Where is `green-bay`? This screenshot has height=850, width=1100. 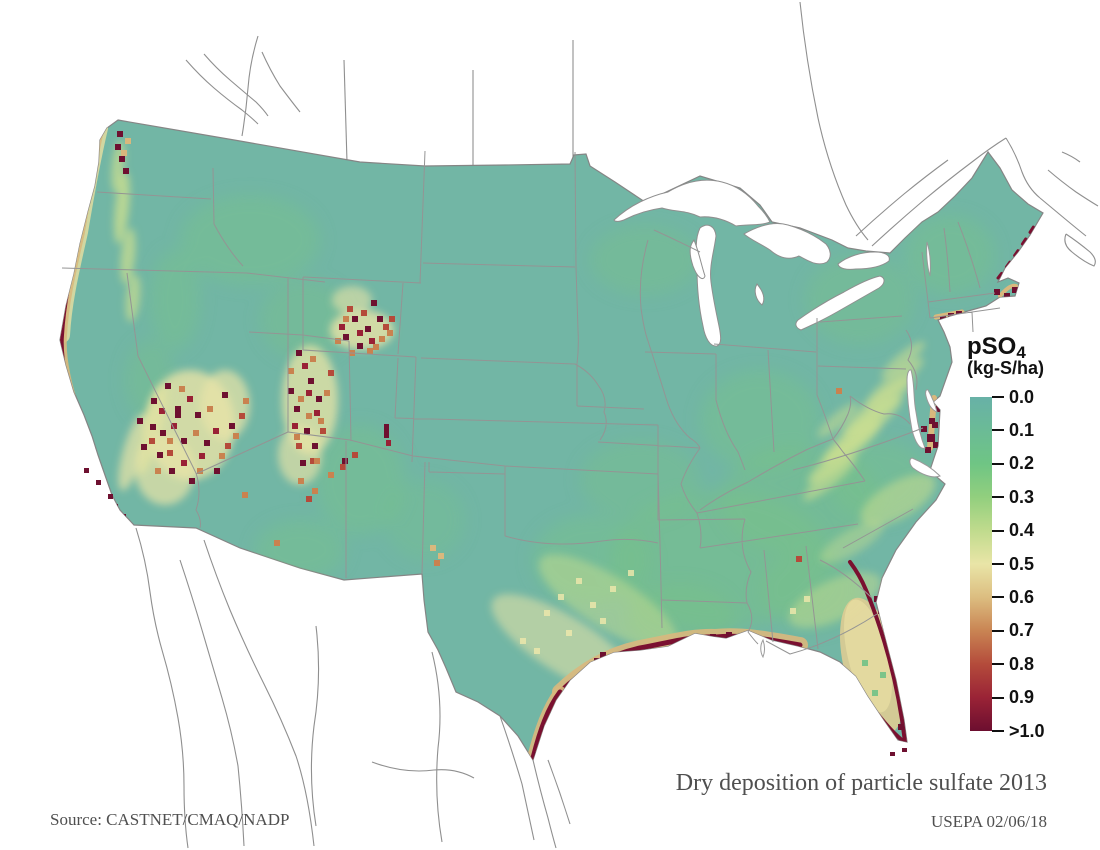 green-bay is located at coordinates (697, 259).